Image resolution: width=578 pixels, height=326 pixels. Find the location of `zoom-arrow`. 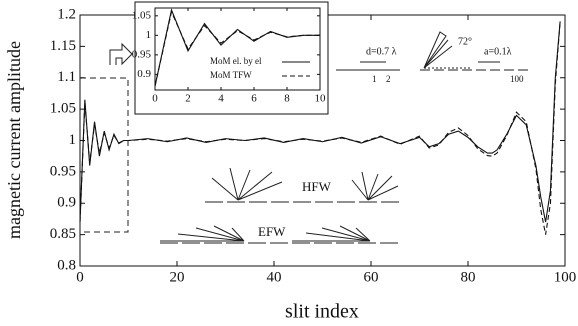

zoom-arrow is located at coordinates (121, 54).